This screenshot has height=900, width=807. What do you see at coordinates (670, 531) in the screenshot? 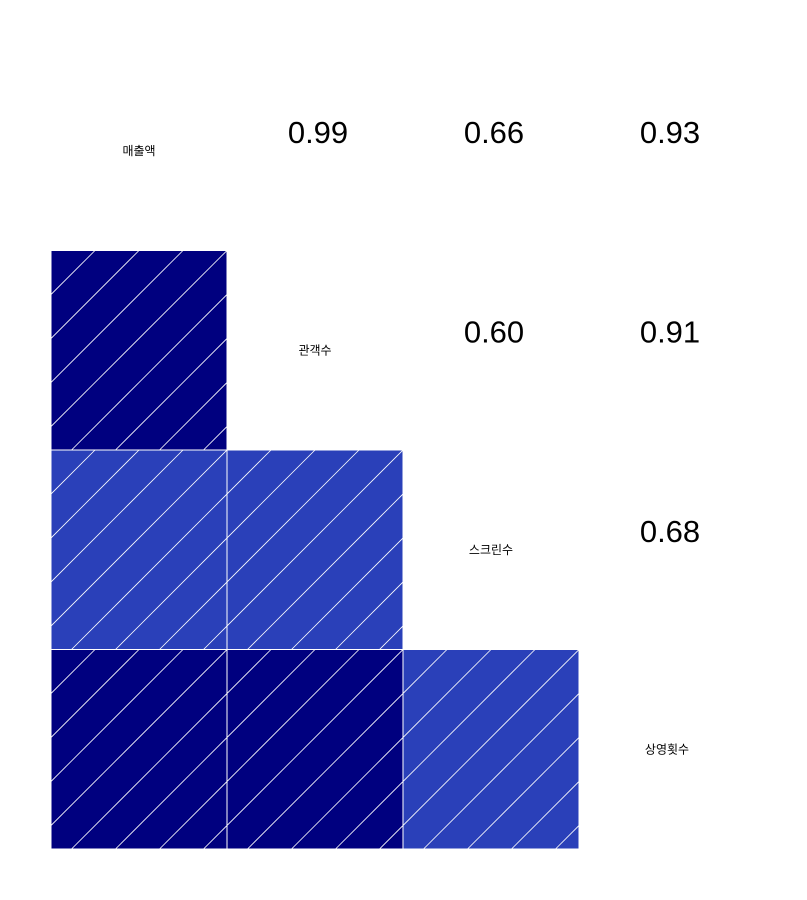
I see `corr-value-2-3: 0.68` at bounding box center [670, 531].